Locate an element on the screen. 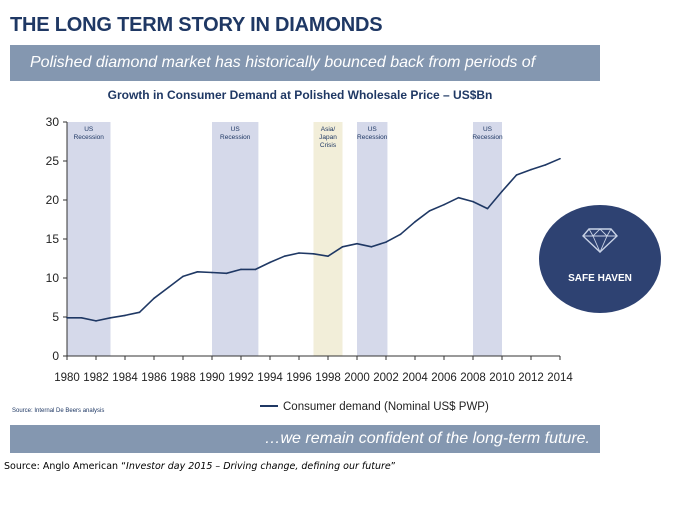 The height and width of the screenshot is (508, 676). y-tick-label: 15 is located at coordinates (53, 239).